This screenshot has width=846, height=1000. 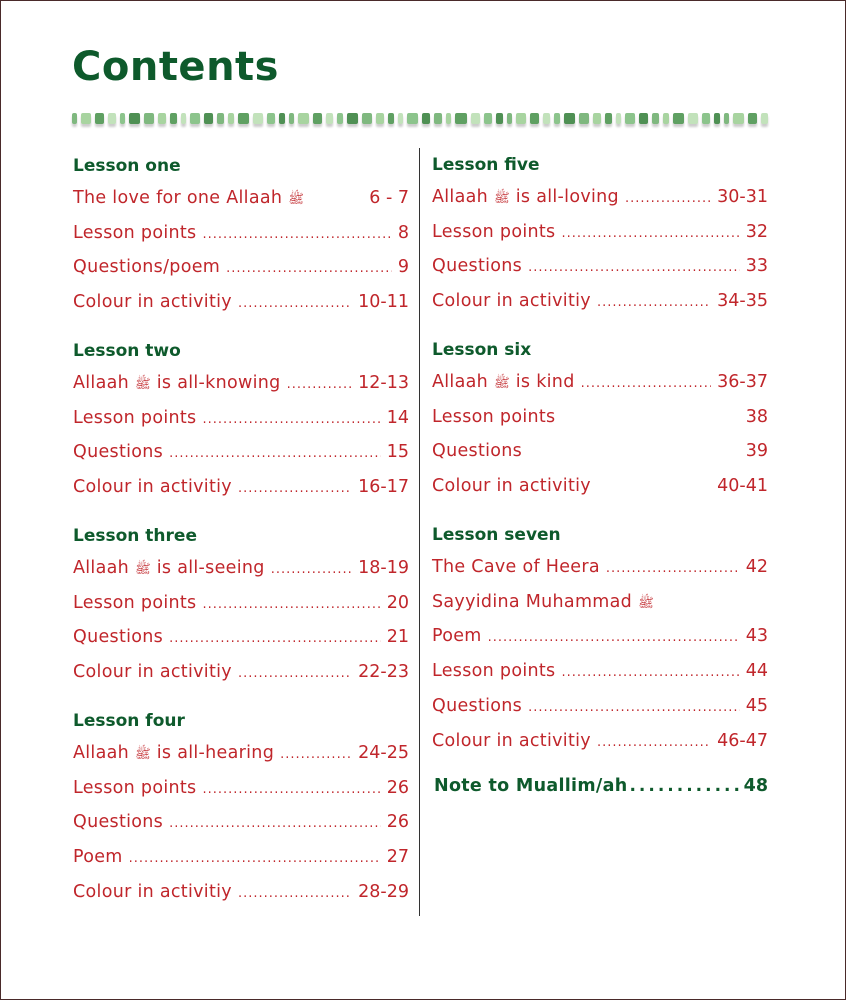 I want to click on page-number: 44, so click(x=756, y=671).